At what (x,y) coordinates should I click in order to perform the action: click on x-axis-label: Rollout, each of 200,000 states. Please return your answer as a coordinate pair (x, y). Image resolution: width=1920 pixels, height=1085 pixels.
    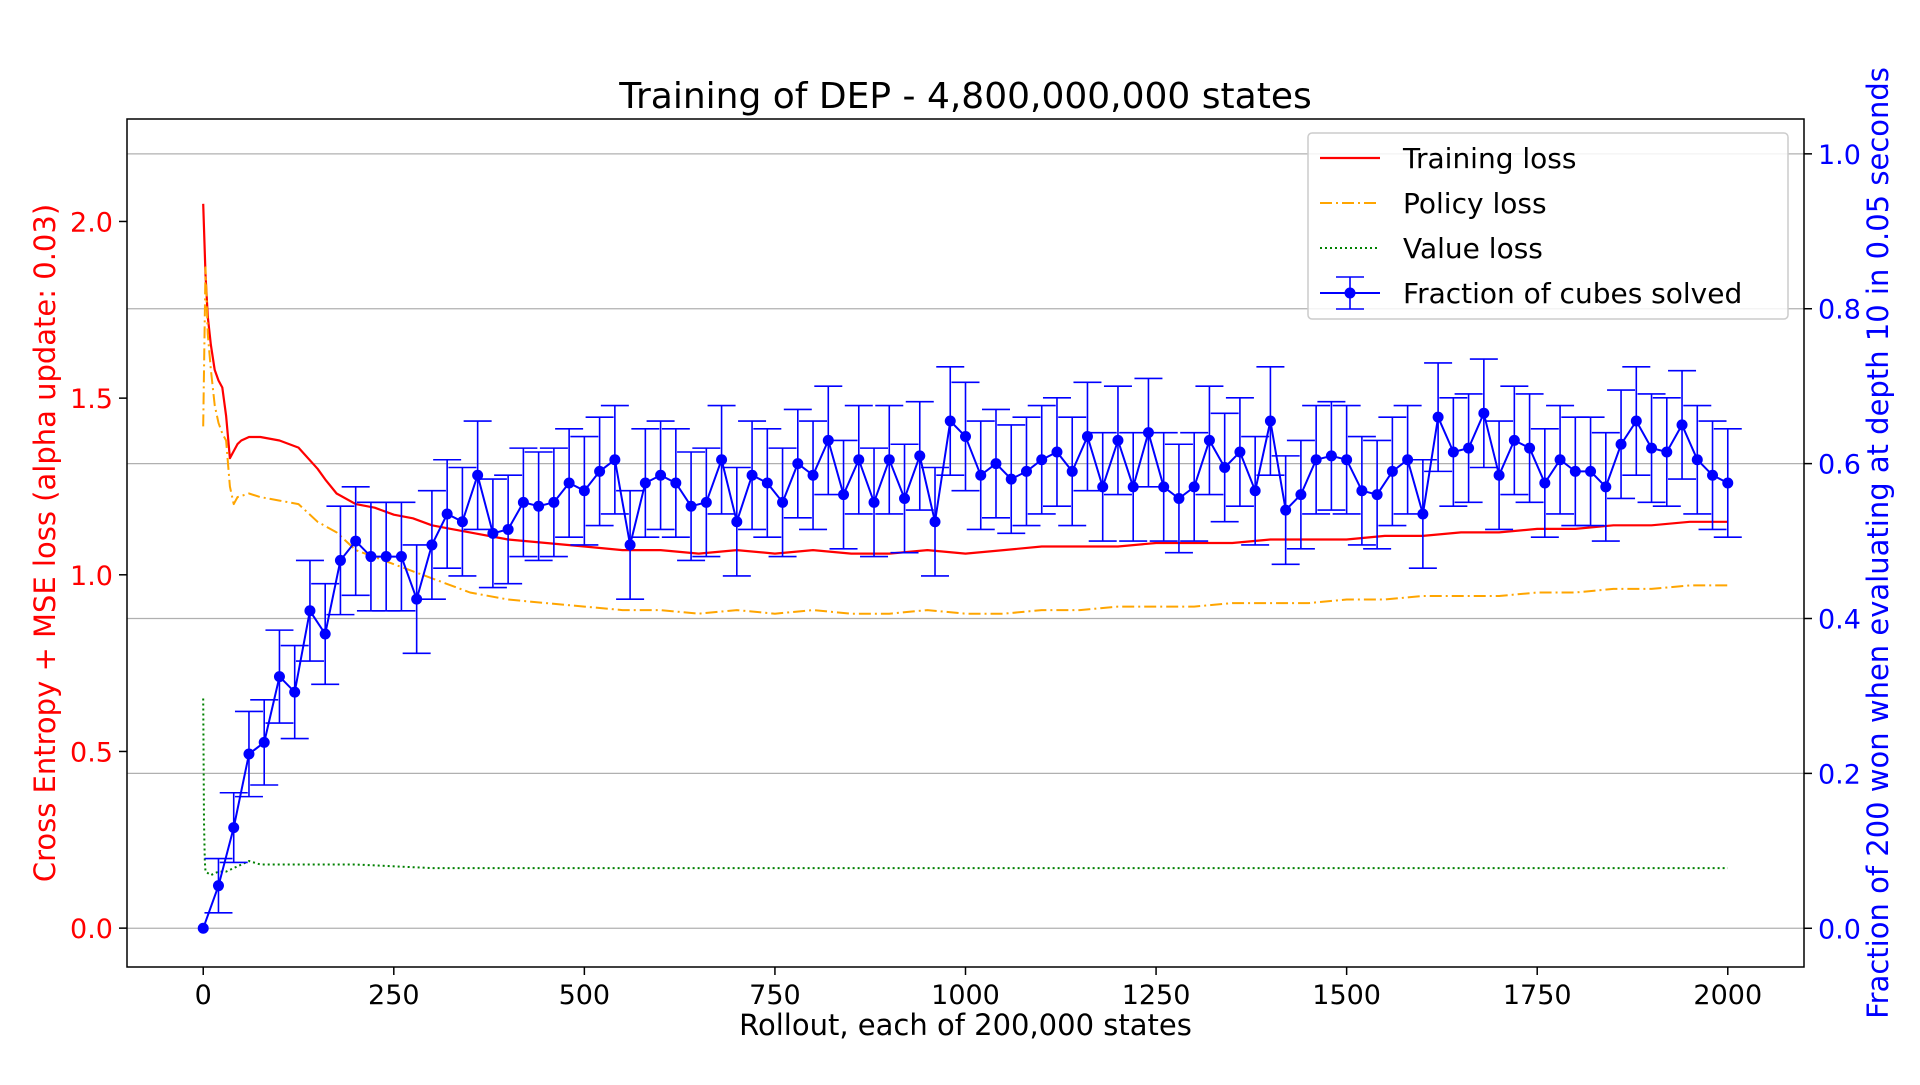
    Looking at the image, I should click on (965, 1025).